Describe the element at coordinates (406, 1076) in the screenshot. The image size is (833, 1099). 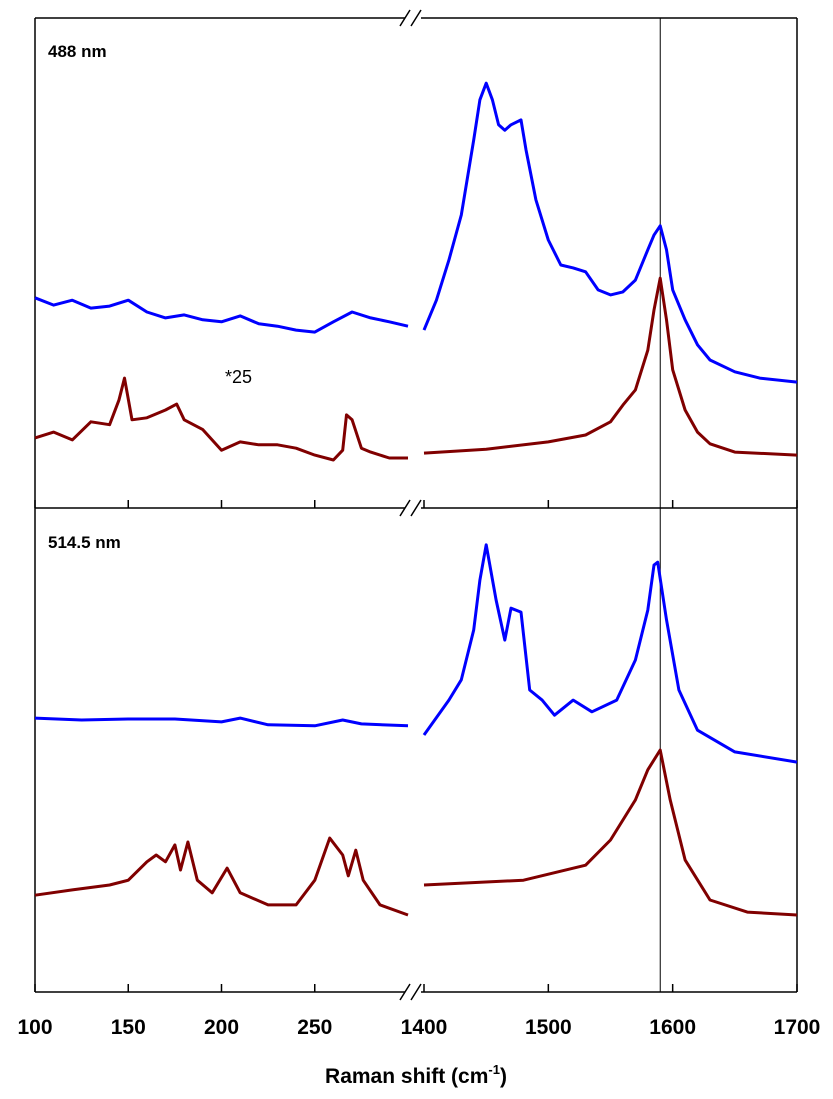
I see `x-axis-title-text: Raman shift (cm` at that location.